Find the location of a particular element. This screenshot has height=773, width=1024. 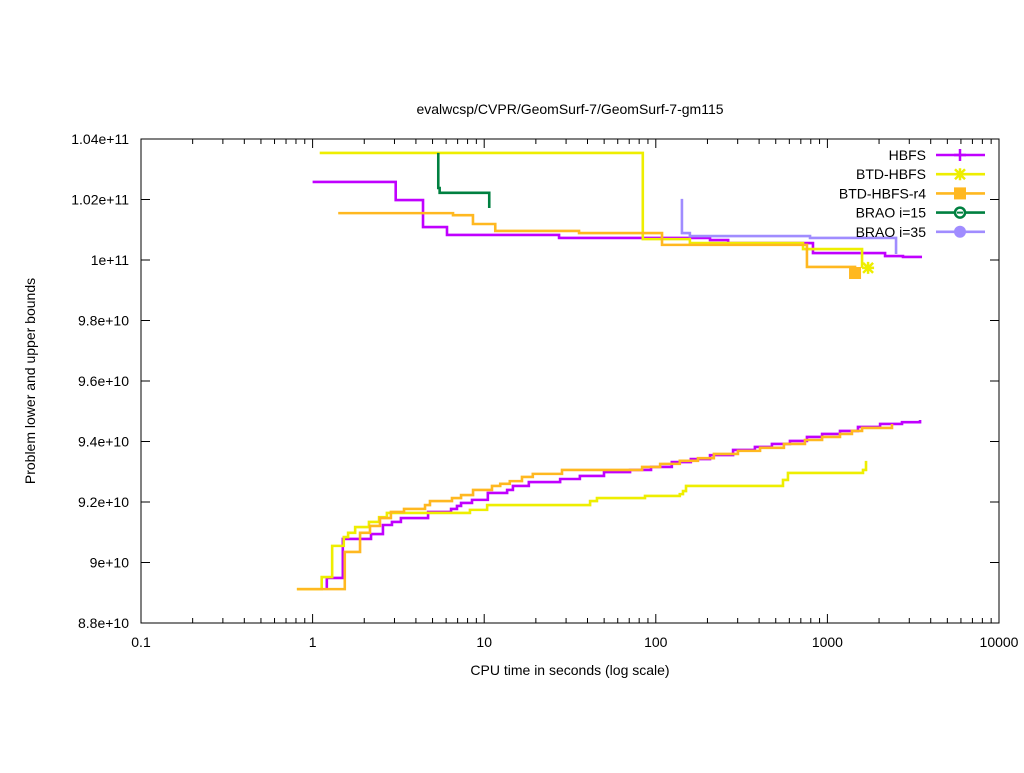

legend-label-btd-hbfs: BTD-HBFS is located at coordinates (891, 174).